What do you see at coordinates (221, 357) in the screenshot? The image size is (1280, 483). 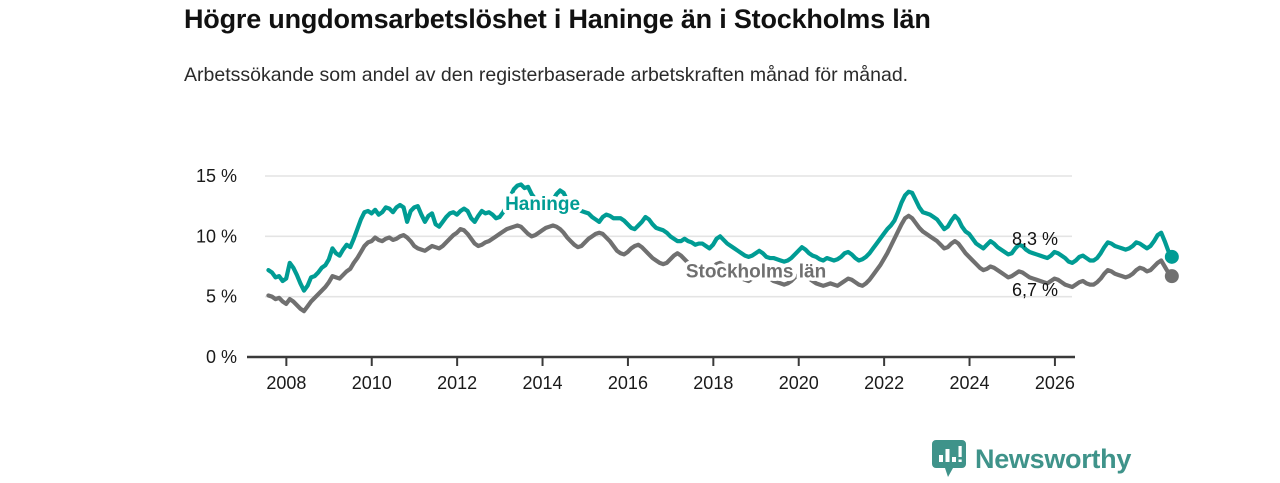 I see `y-tick-label: 0 %` at bounding box center [221, 357].